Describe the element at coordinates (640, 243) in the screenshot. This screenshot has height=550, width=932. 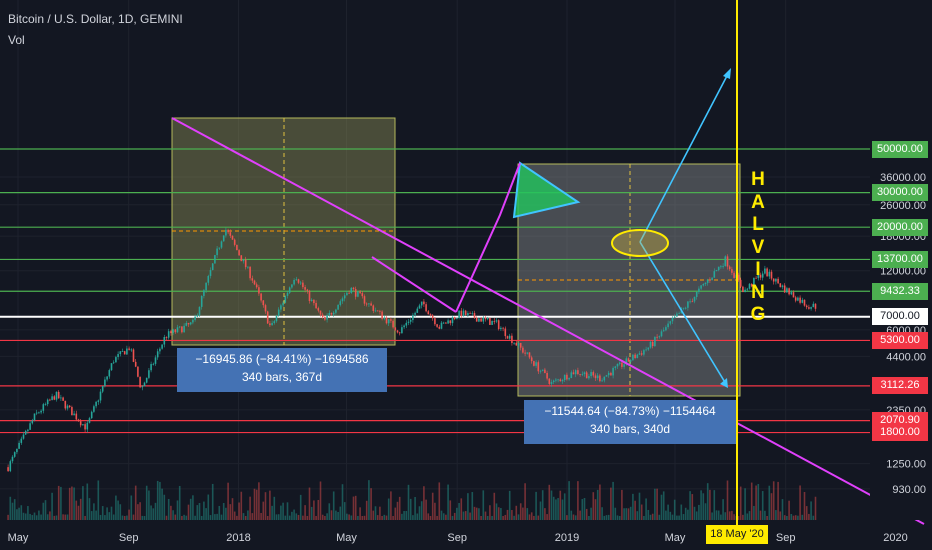
I see `target-ellipse` at that location.